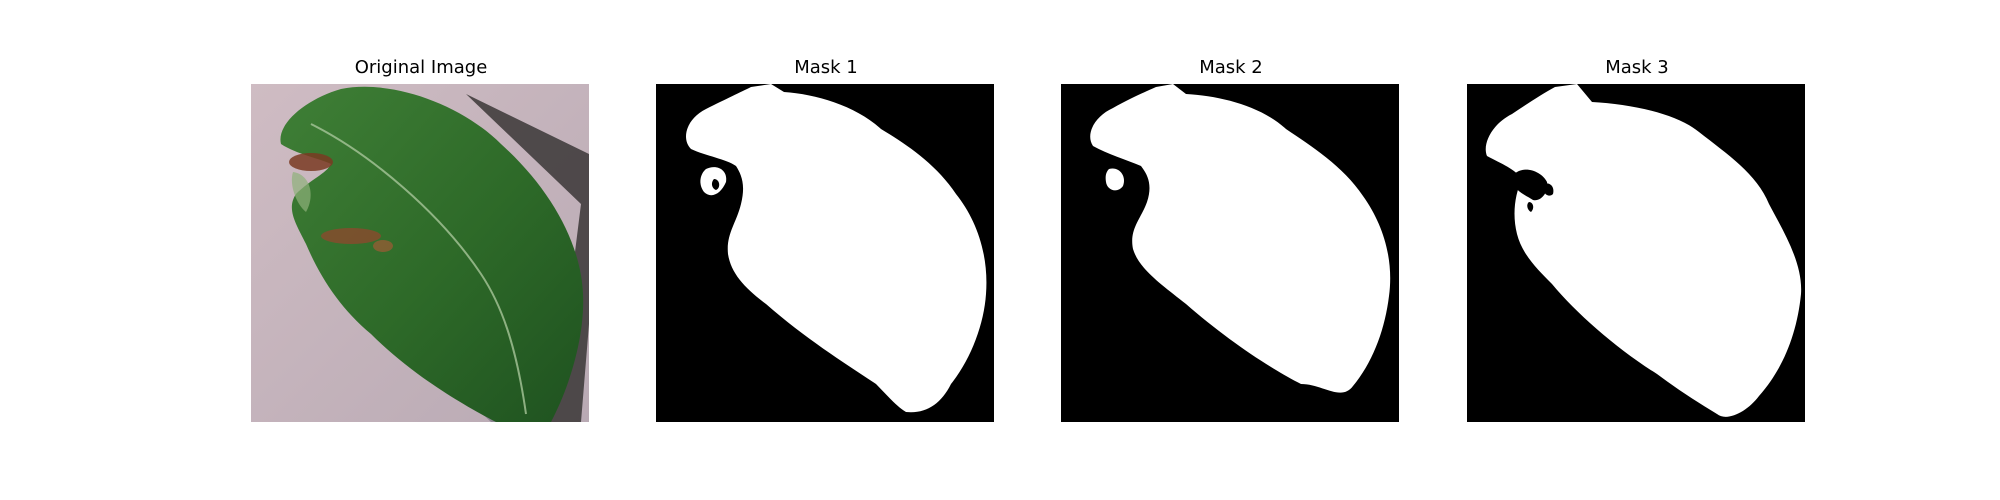 The image size is (2000, 500). What do you see at coordinates (420, 253) in the screenshot?
I see `original-leaf-photo` at bounding box center [420, 253].